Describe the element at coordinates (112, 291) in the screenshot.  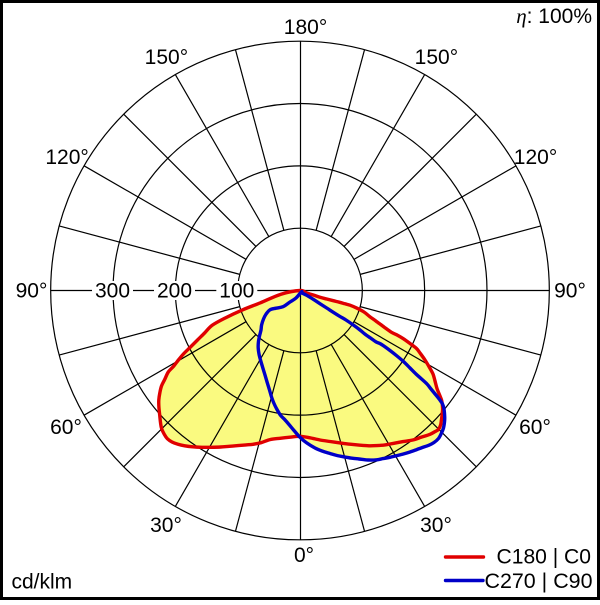
I see `svg-text: 300` at that location.